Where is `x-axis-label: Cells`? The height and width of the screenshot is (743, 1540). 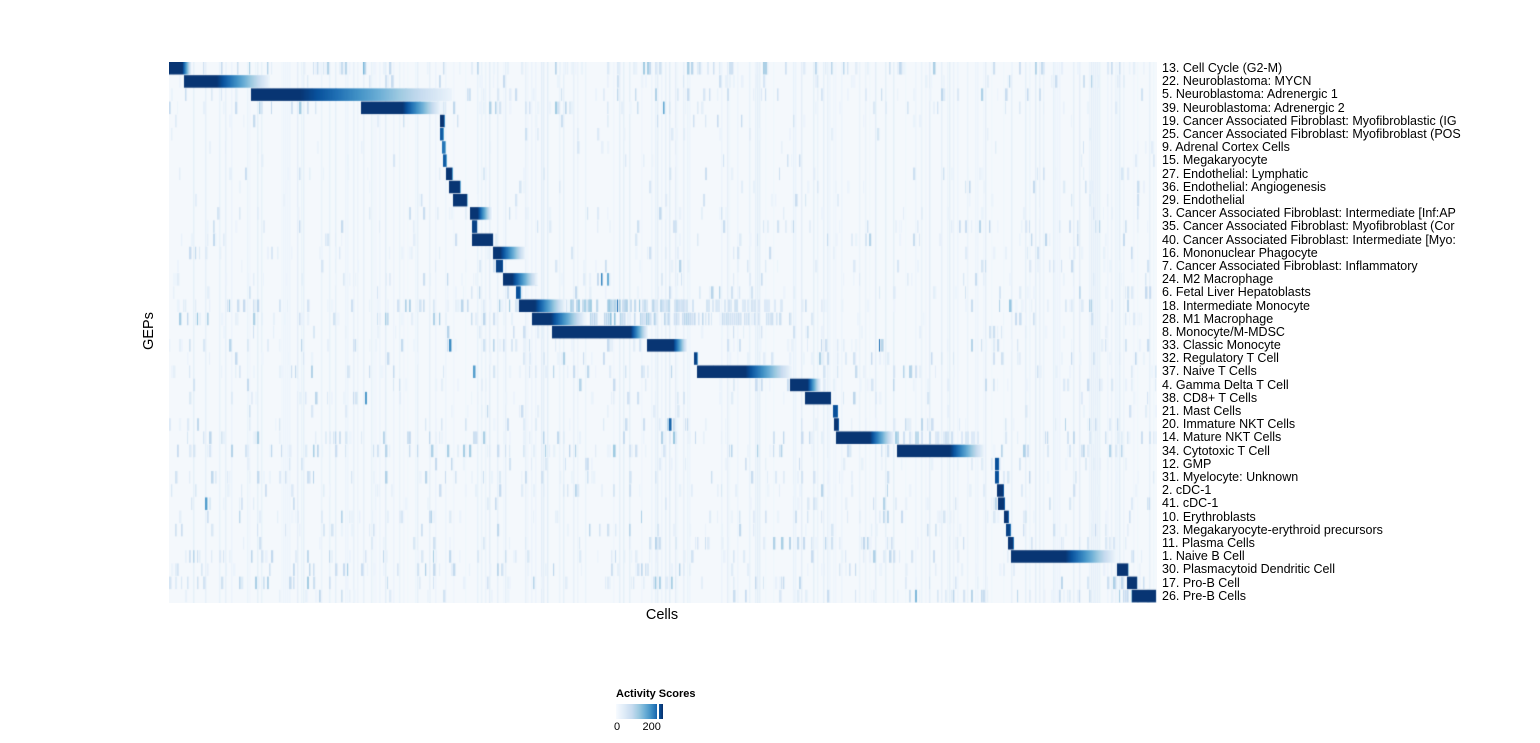 x-axis-label: Cells is located at coordinates (662, 615).